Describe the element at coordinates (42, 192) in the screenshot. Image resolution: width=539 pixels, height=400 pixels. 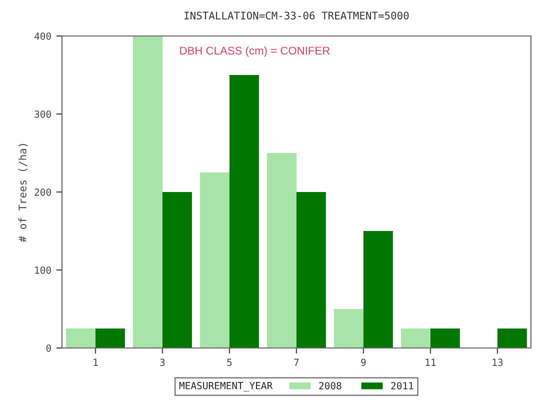
I see `y-tick-label: 200` at that location.